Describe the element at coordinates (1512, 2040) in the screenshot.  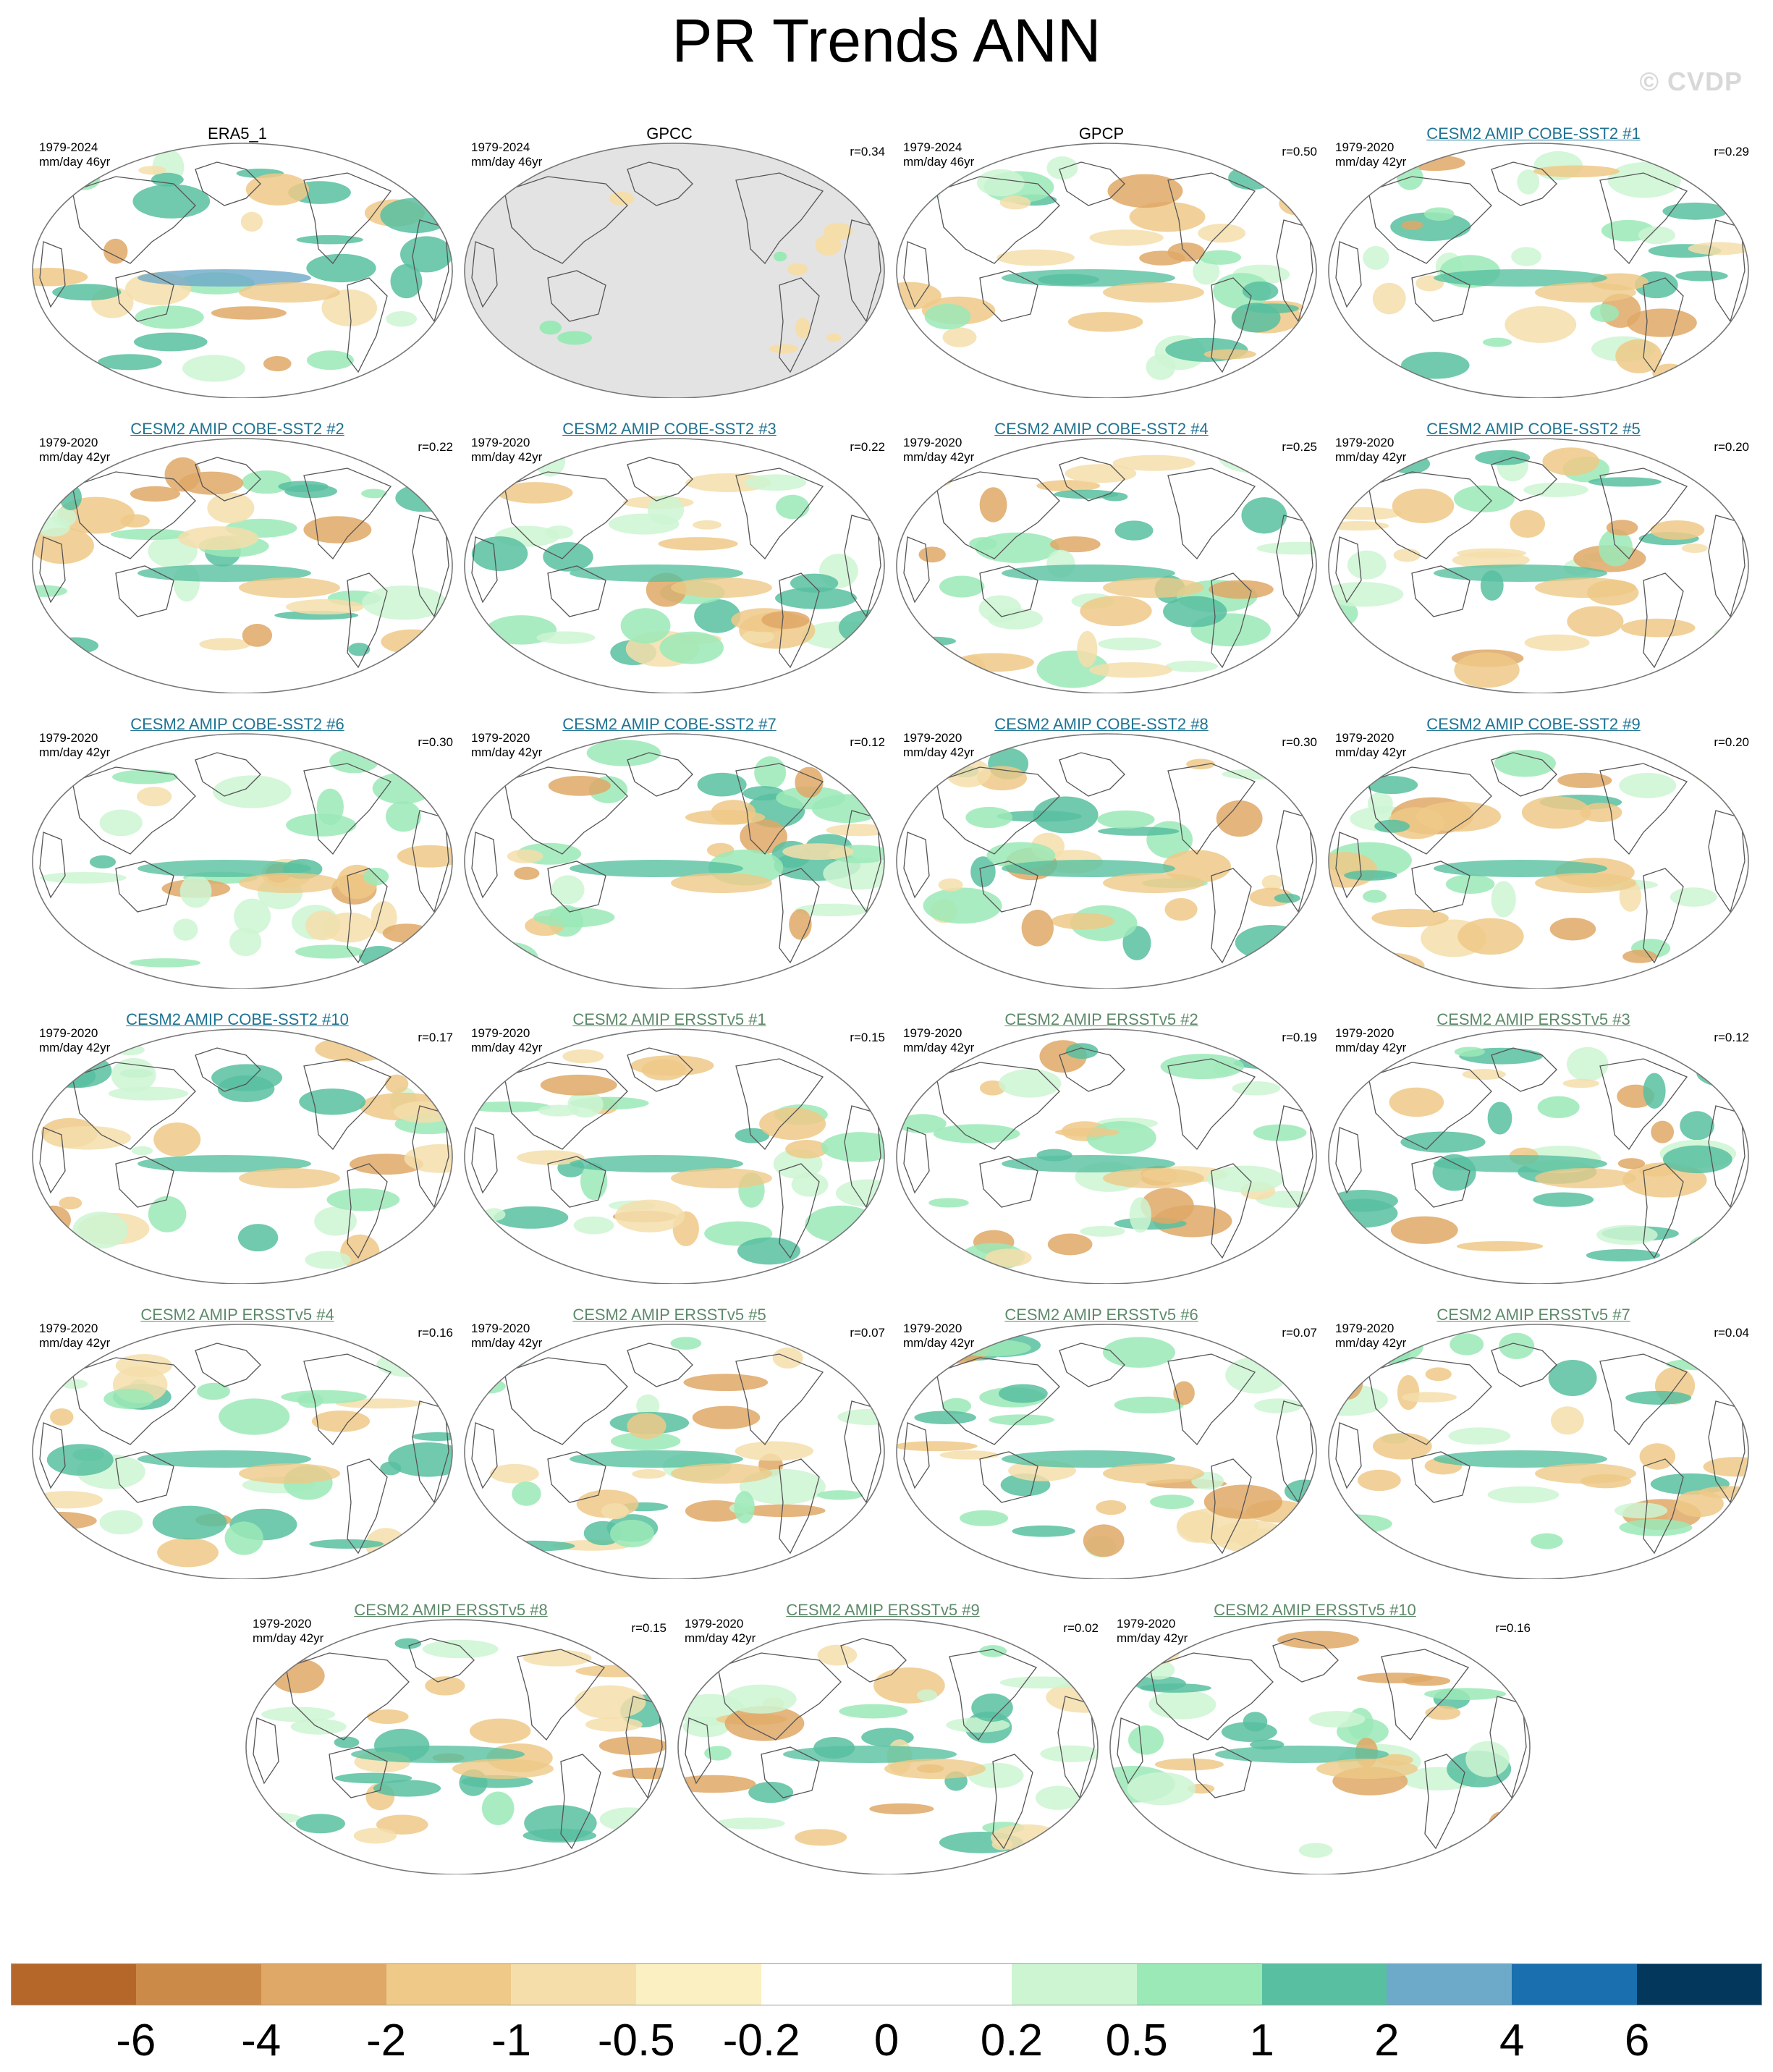
I see `colorbar-tick: 4` at that location.